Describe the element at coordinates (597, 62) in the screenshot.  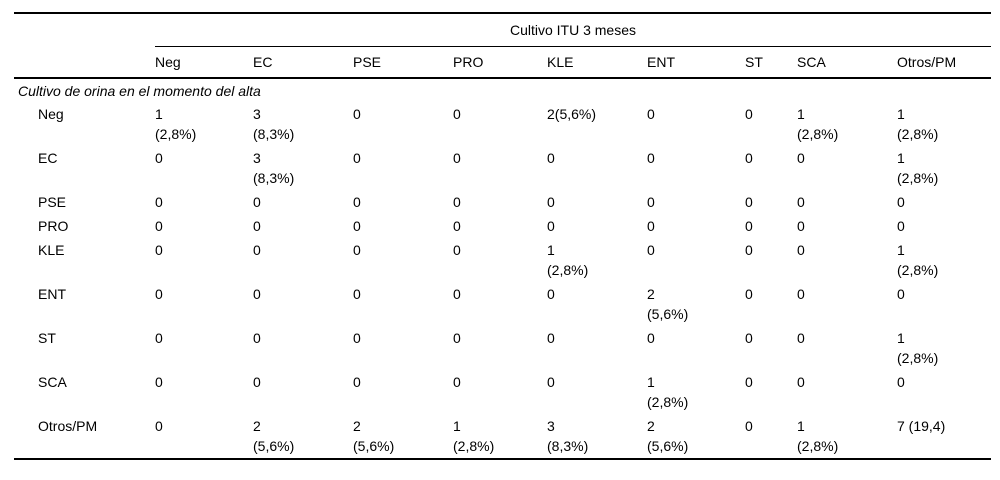
I see `column-header-kle: KLE` at that location.